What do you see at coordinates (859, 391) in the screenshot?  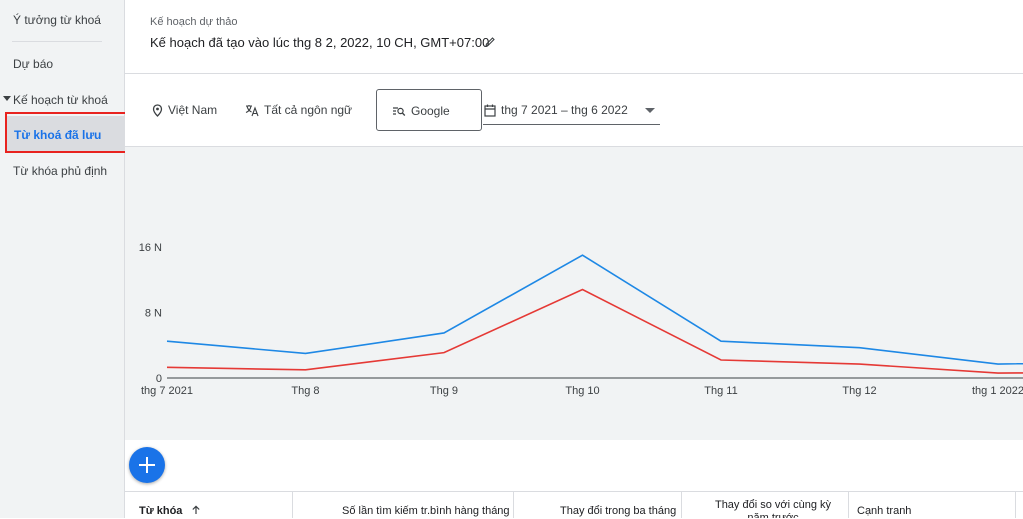 I see `x-tick-label: Thg 12` at bounding box center [859, 391].